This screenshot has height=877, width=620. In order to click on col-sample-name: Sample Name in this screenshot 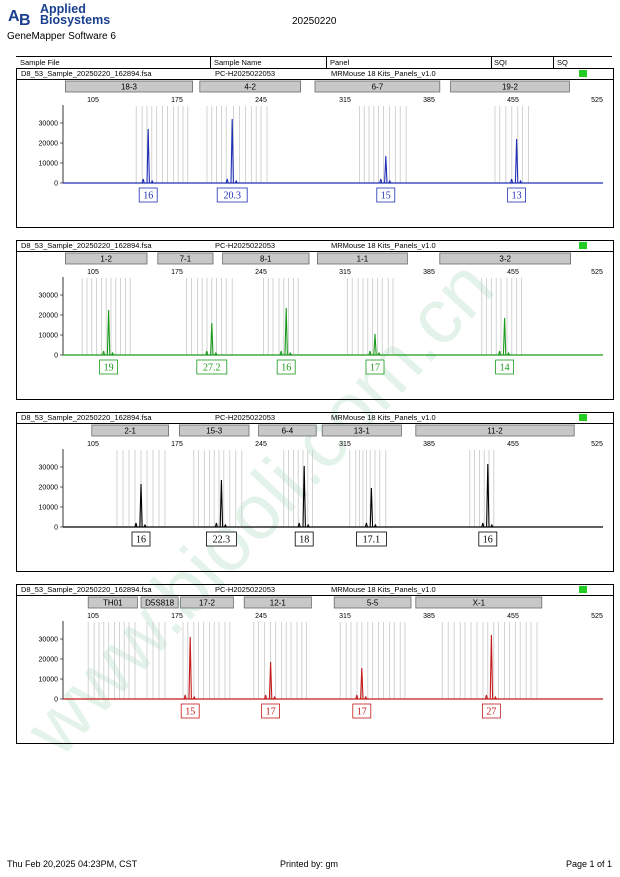, I will do `click(238, 62)`.